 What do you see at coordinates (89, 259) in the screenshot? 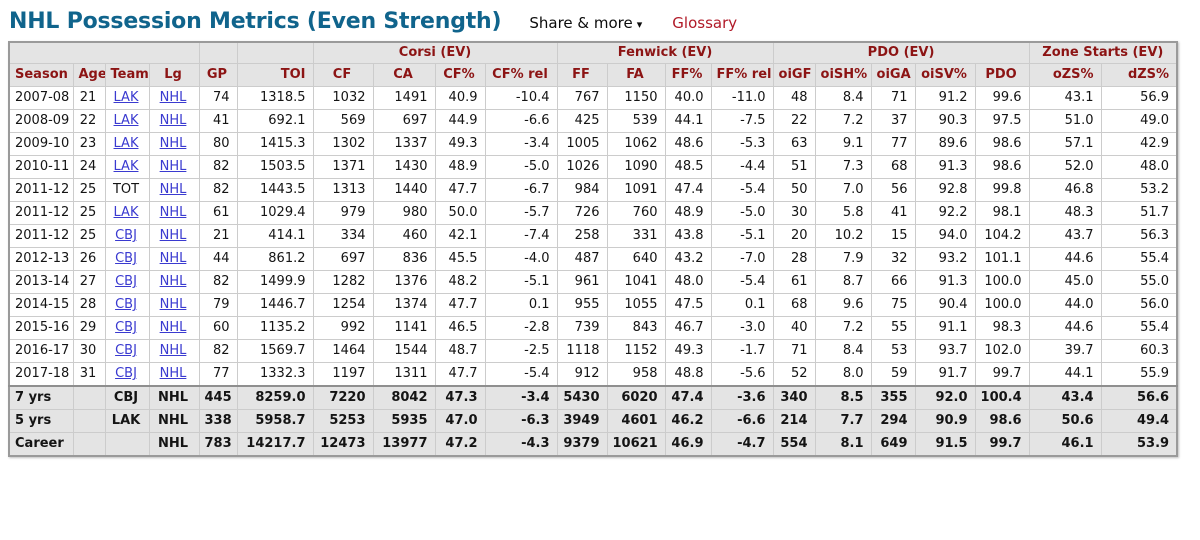
I see `age-cell: 26` at bounding box center [89, 259].